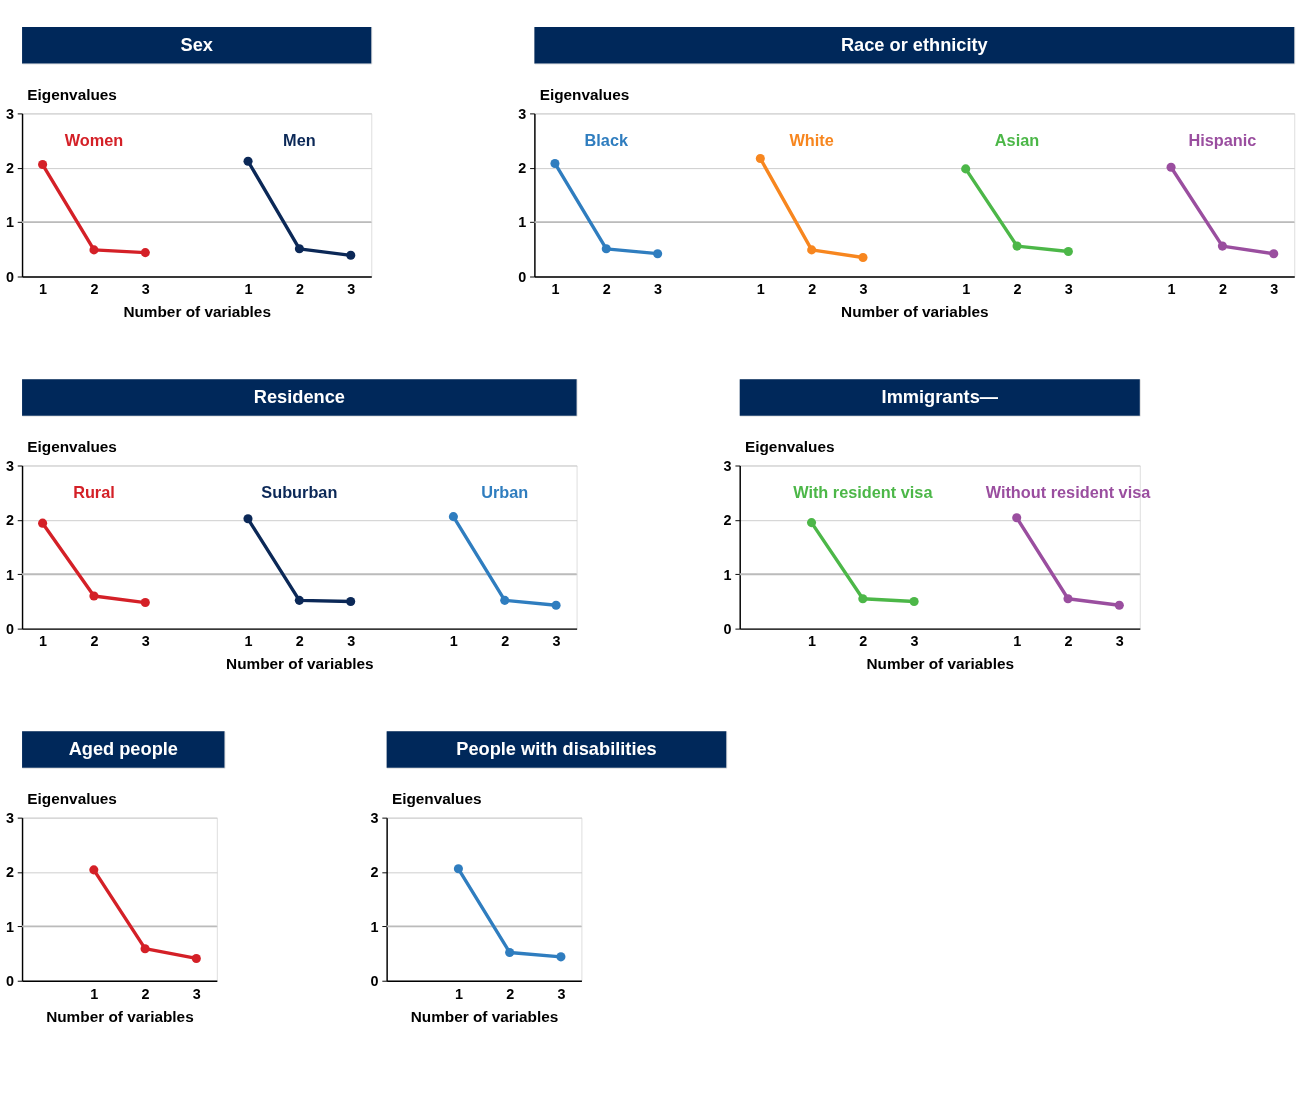 The image size is (1301, 1110). Describe the element at coordinates (196, 45) in the screenshot. I see `chart-title: Sex` at that location.